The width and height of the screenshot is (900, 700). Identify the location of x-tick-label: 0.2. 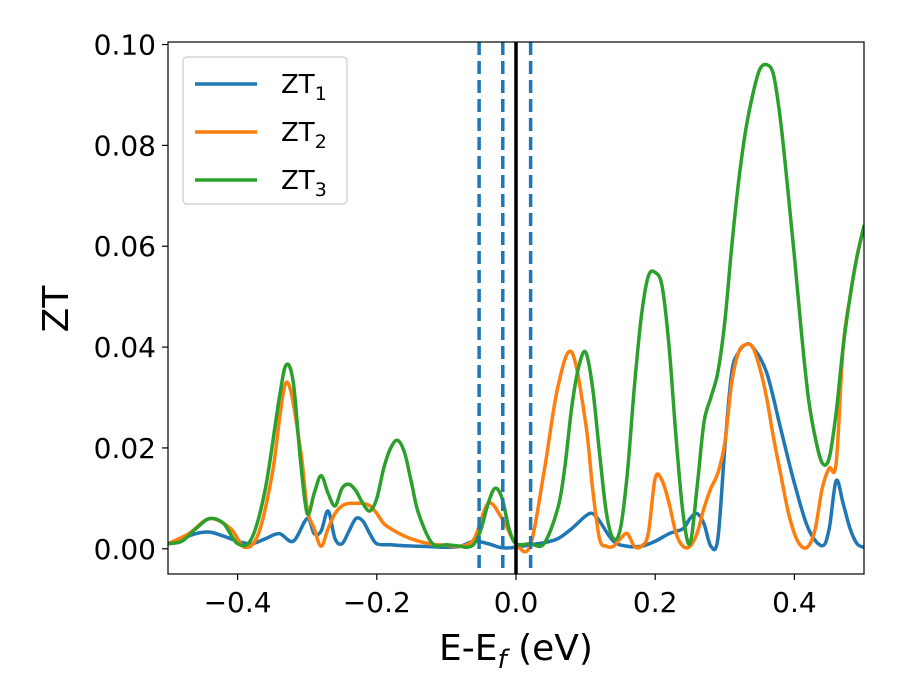
(655, 602).